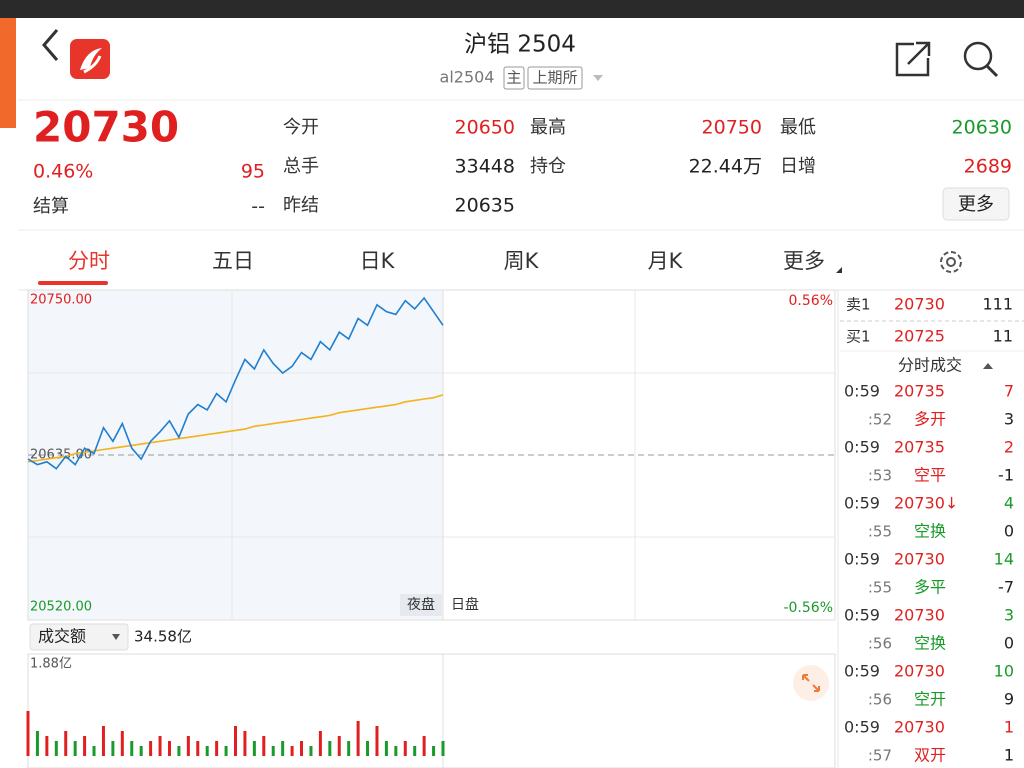  I want to click on volume-selector, so click(79, 637).